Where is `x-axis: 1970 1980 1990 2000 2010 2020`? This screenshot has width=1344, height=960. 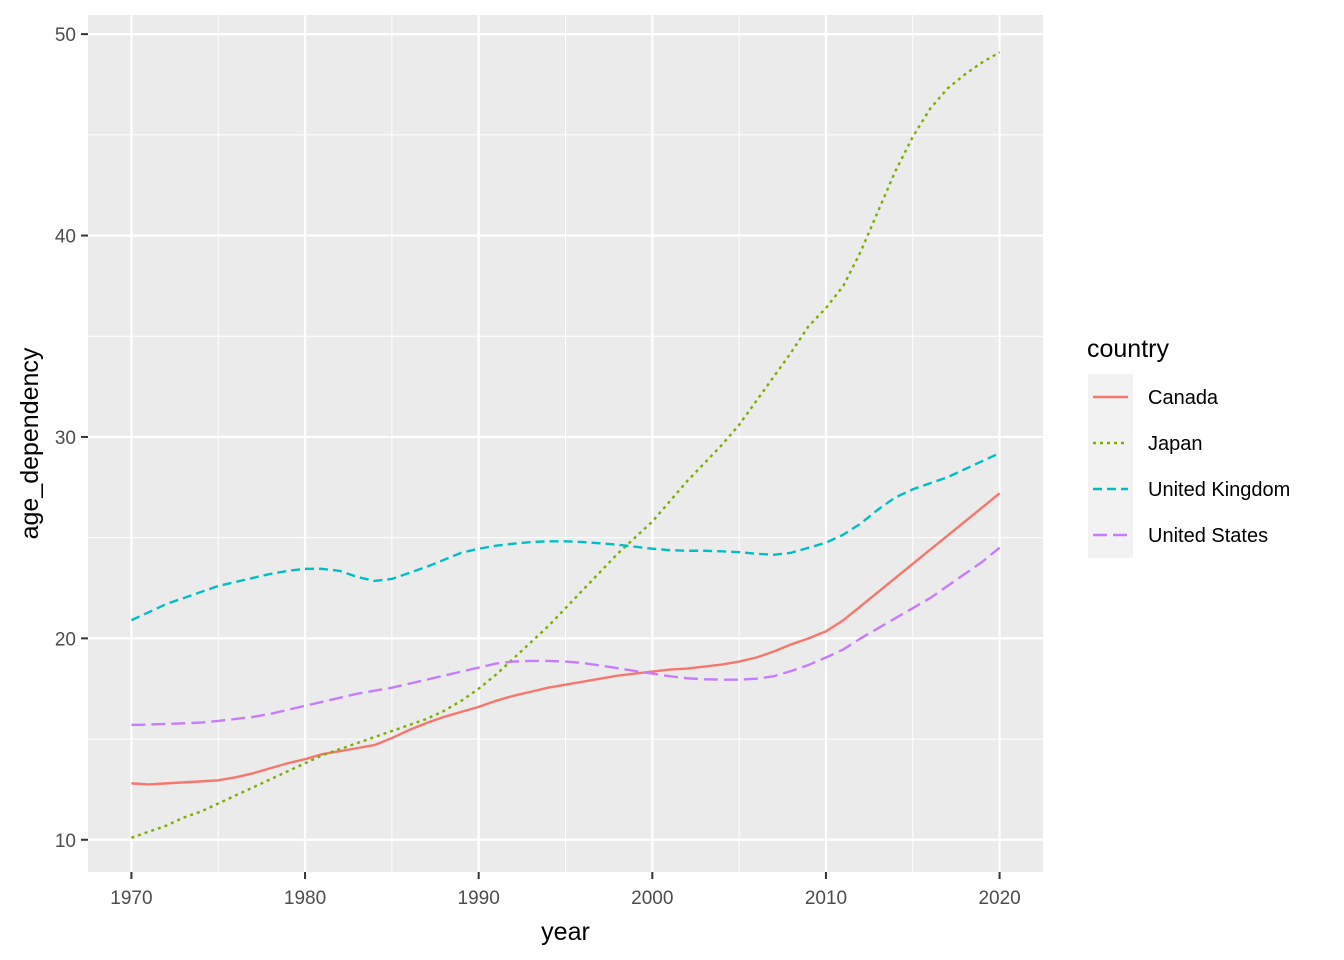 x-axis: 1970 1980 1990 2000 2010 2020 is located at coordinates (565, 890).